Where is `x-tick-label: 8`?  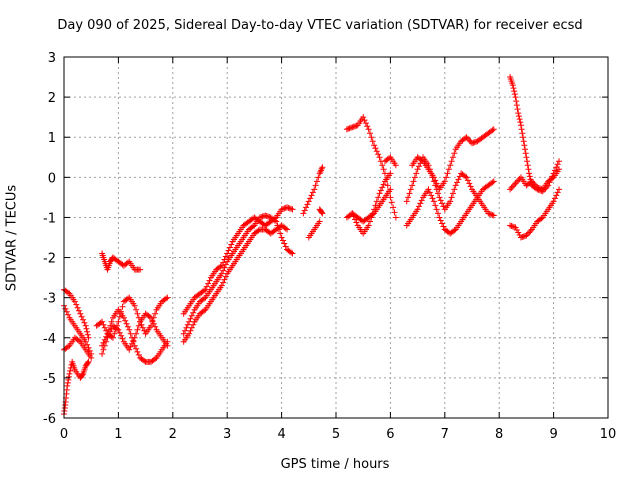 x-tick-label: 8 is located at coordinates (499, 434).